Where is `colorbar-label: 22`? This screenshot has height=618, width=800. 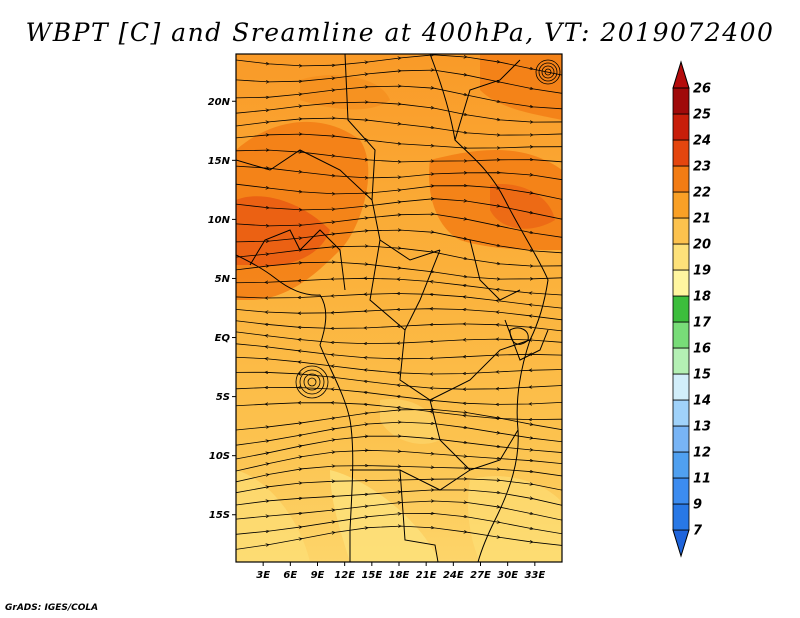 colorbar-label: 22 is located at coordinates (702, 193).